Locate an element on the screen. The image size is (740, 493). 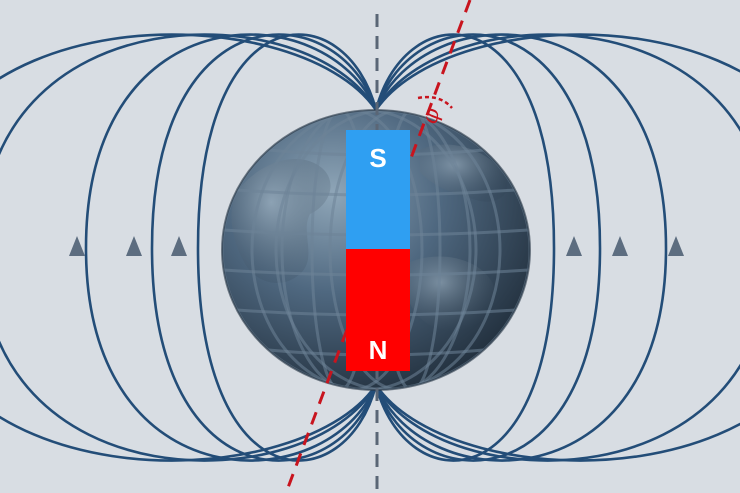
north-pole-label: N is located at coordinates (378, 350).